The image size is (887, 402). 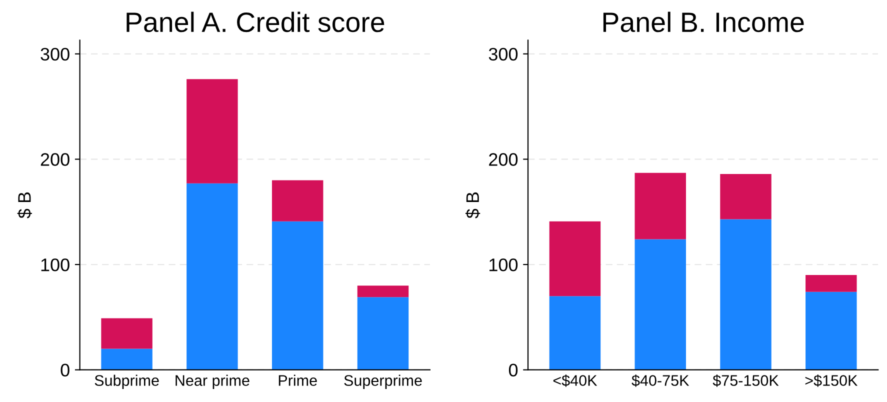 I want to click on x-tick-label: Prime, so click(x=297, y=380).